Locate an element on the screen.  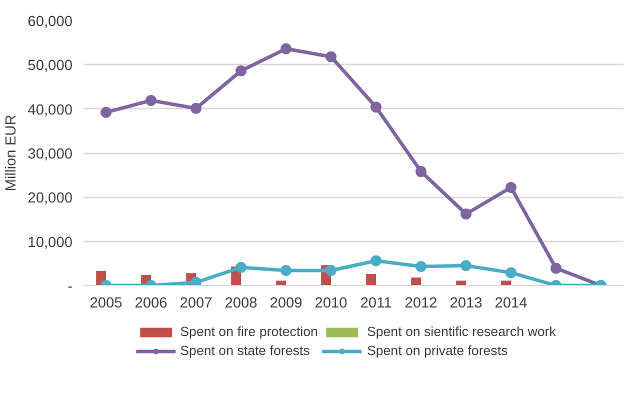
legend-label: Spent on state forests is located at coordinates (245, 350).